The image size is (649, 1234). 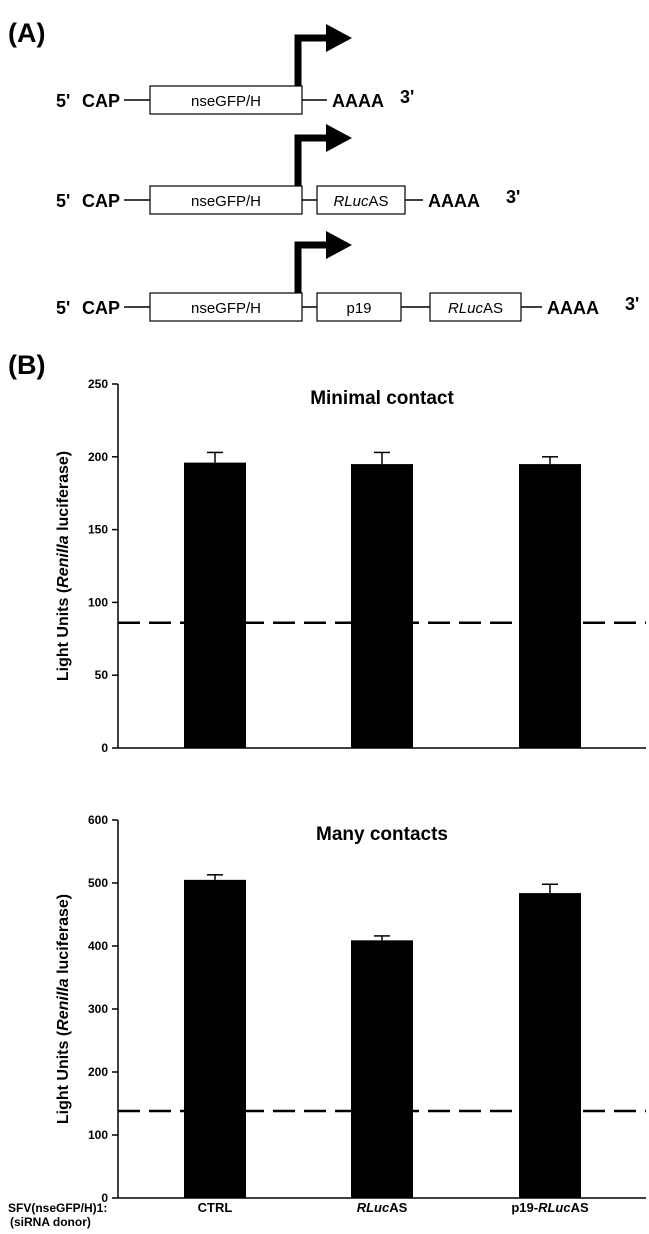 I want to click on chart-title: Many contacts, so click(x=382, y=834).